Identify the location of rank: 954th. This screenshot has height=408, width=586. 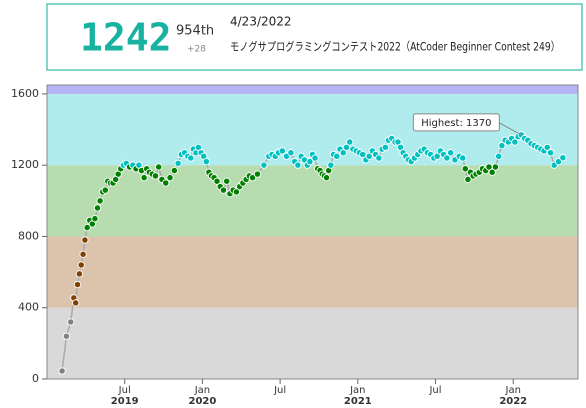
(195, 31).